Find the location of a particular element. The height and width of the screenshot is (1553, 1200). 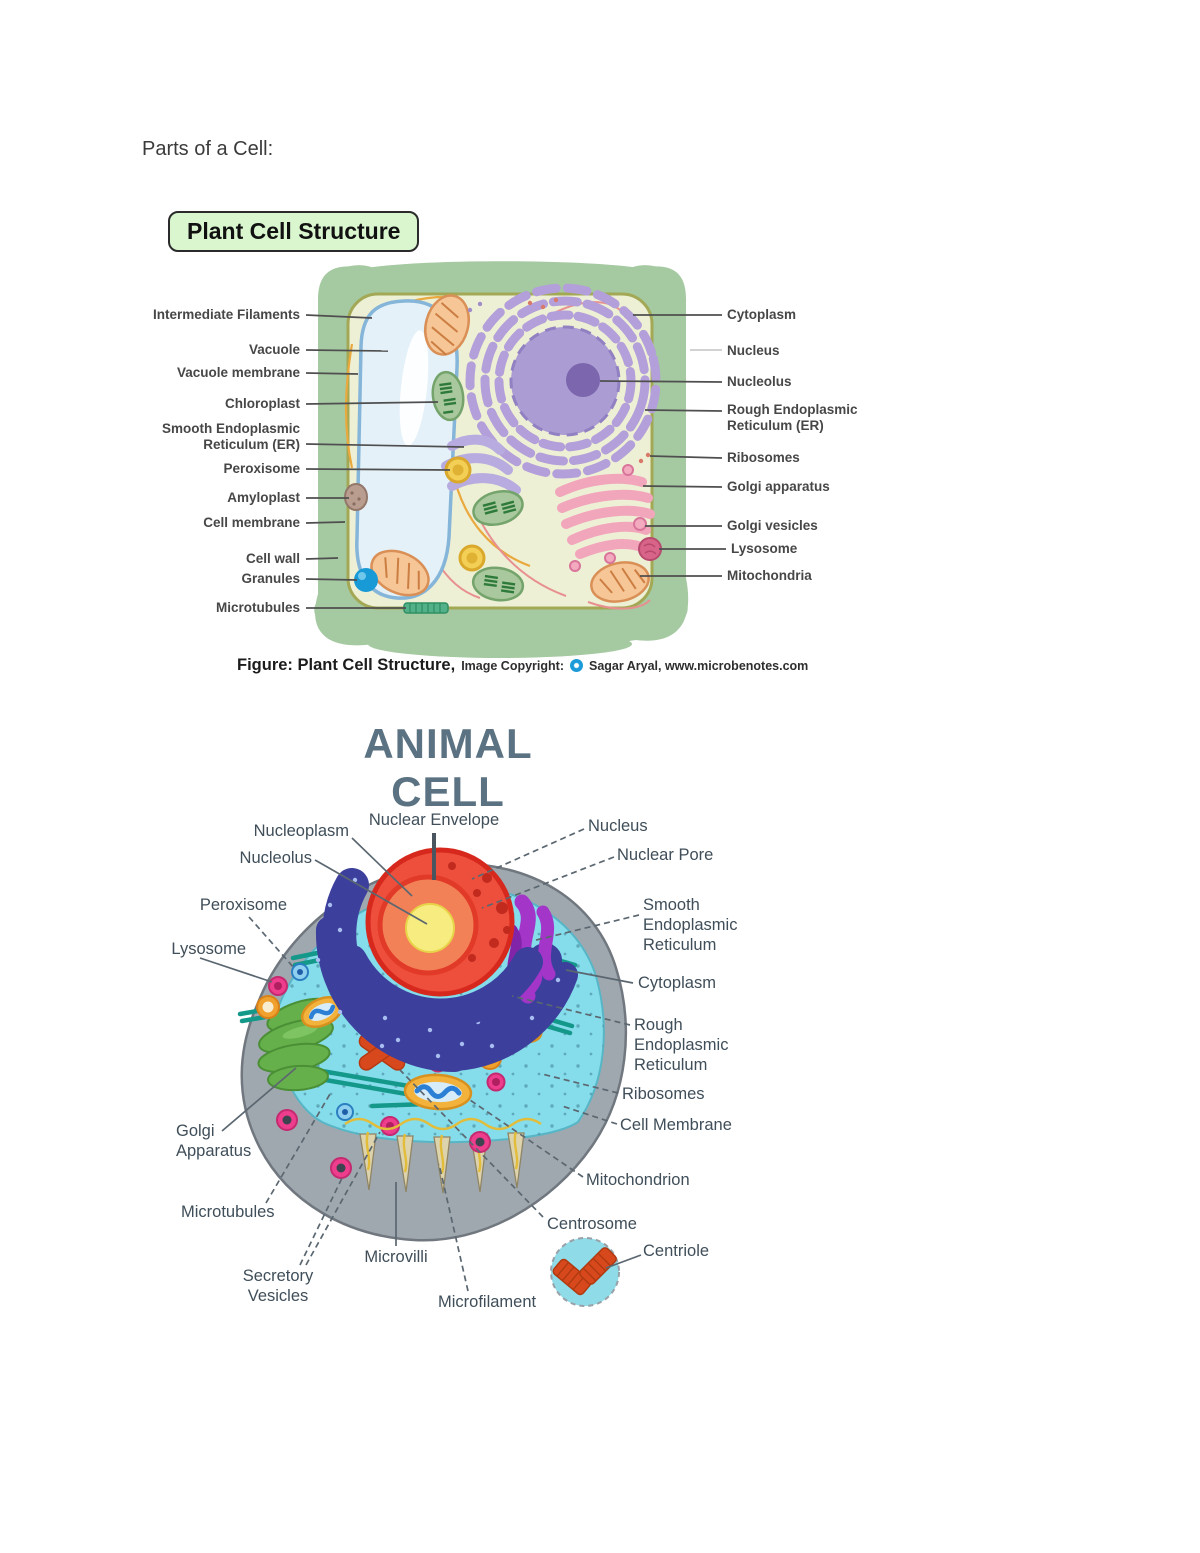

chloroplast-shape is located at coordinates (478, 486).